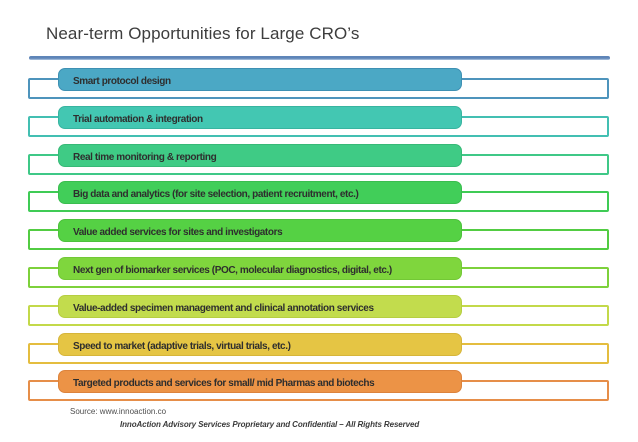 Image resolution: width=638 pixels, height=442 pixels. I want to click on opportunity-label: Real time monitoring & reporting, so click(145, 157).